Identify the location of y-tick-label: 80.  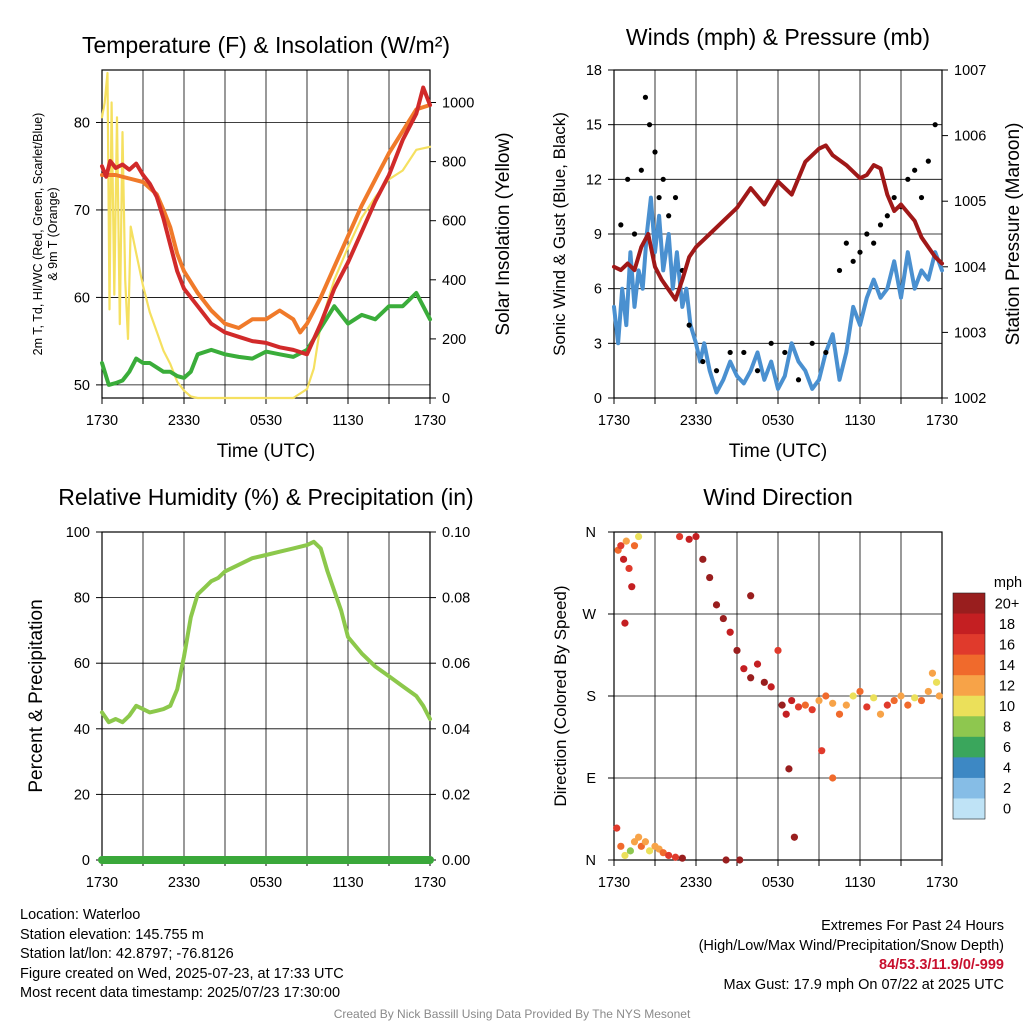
(82, 123).